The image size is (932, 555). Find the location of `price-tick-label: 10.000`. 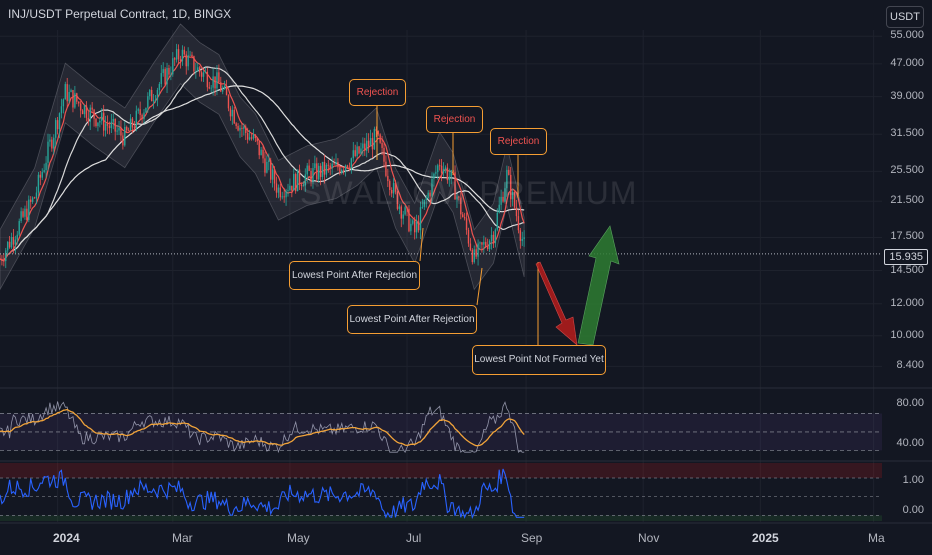

price-tick-label: 10.000 is located at coordinates (907, 334).